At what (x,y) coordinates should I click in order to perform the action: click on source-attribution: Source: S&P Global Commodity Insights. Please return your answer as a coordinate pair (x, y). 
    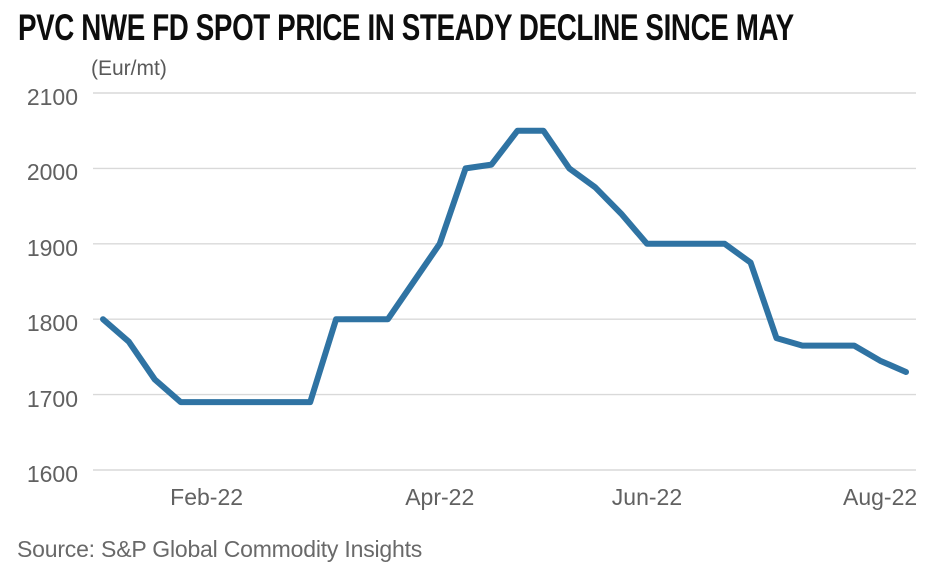
    Looking at the image, I should click on (220, 549).